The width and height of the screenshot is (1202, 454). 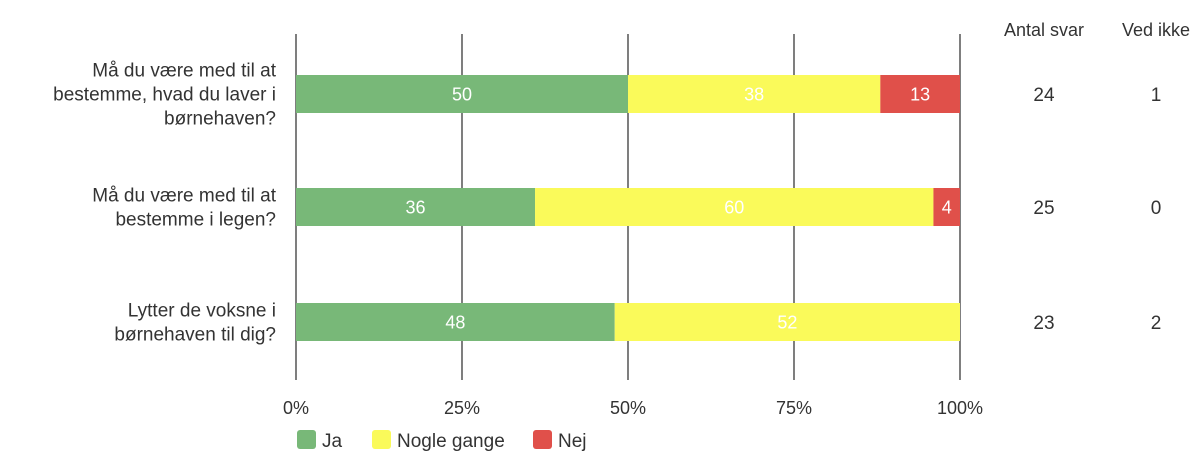 I want to click on legend-label: Nogle gange, so click(x=451, y=441).